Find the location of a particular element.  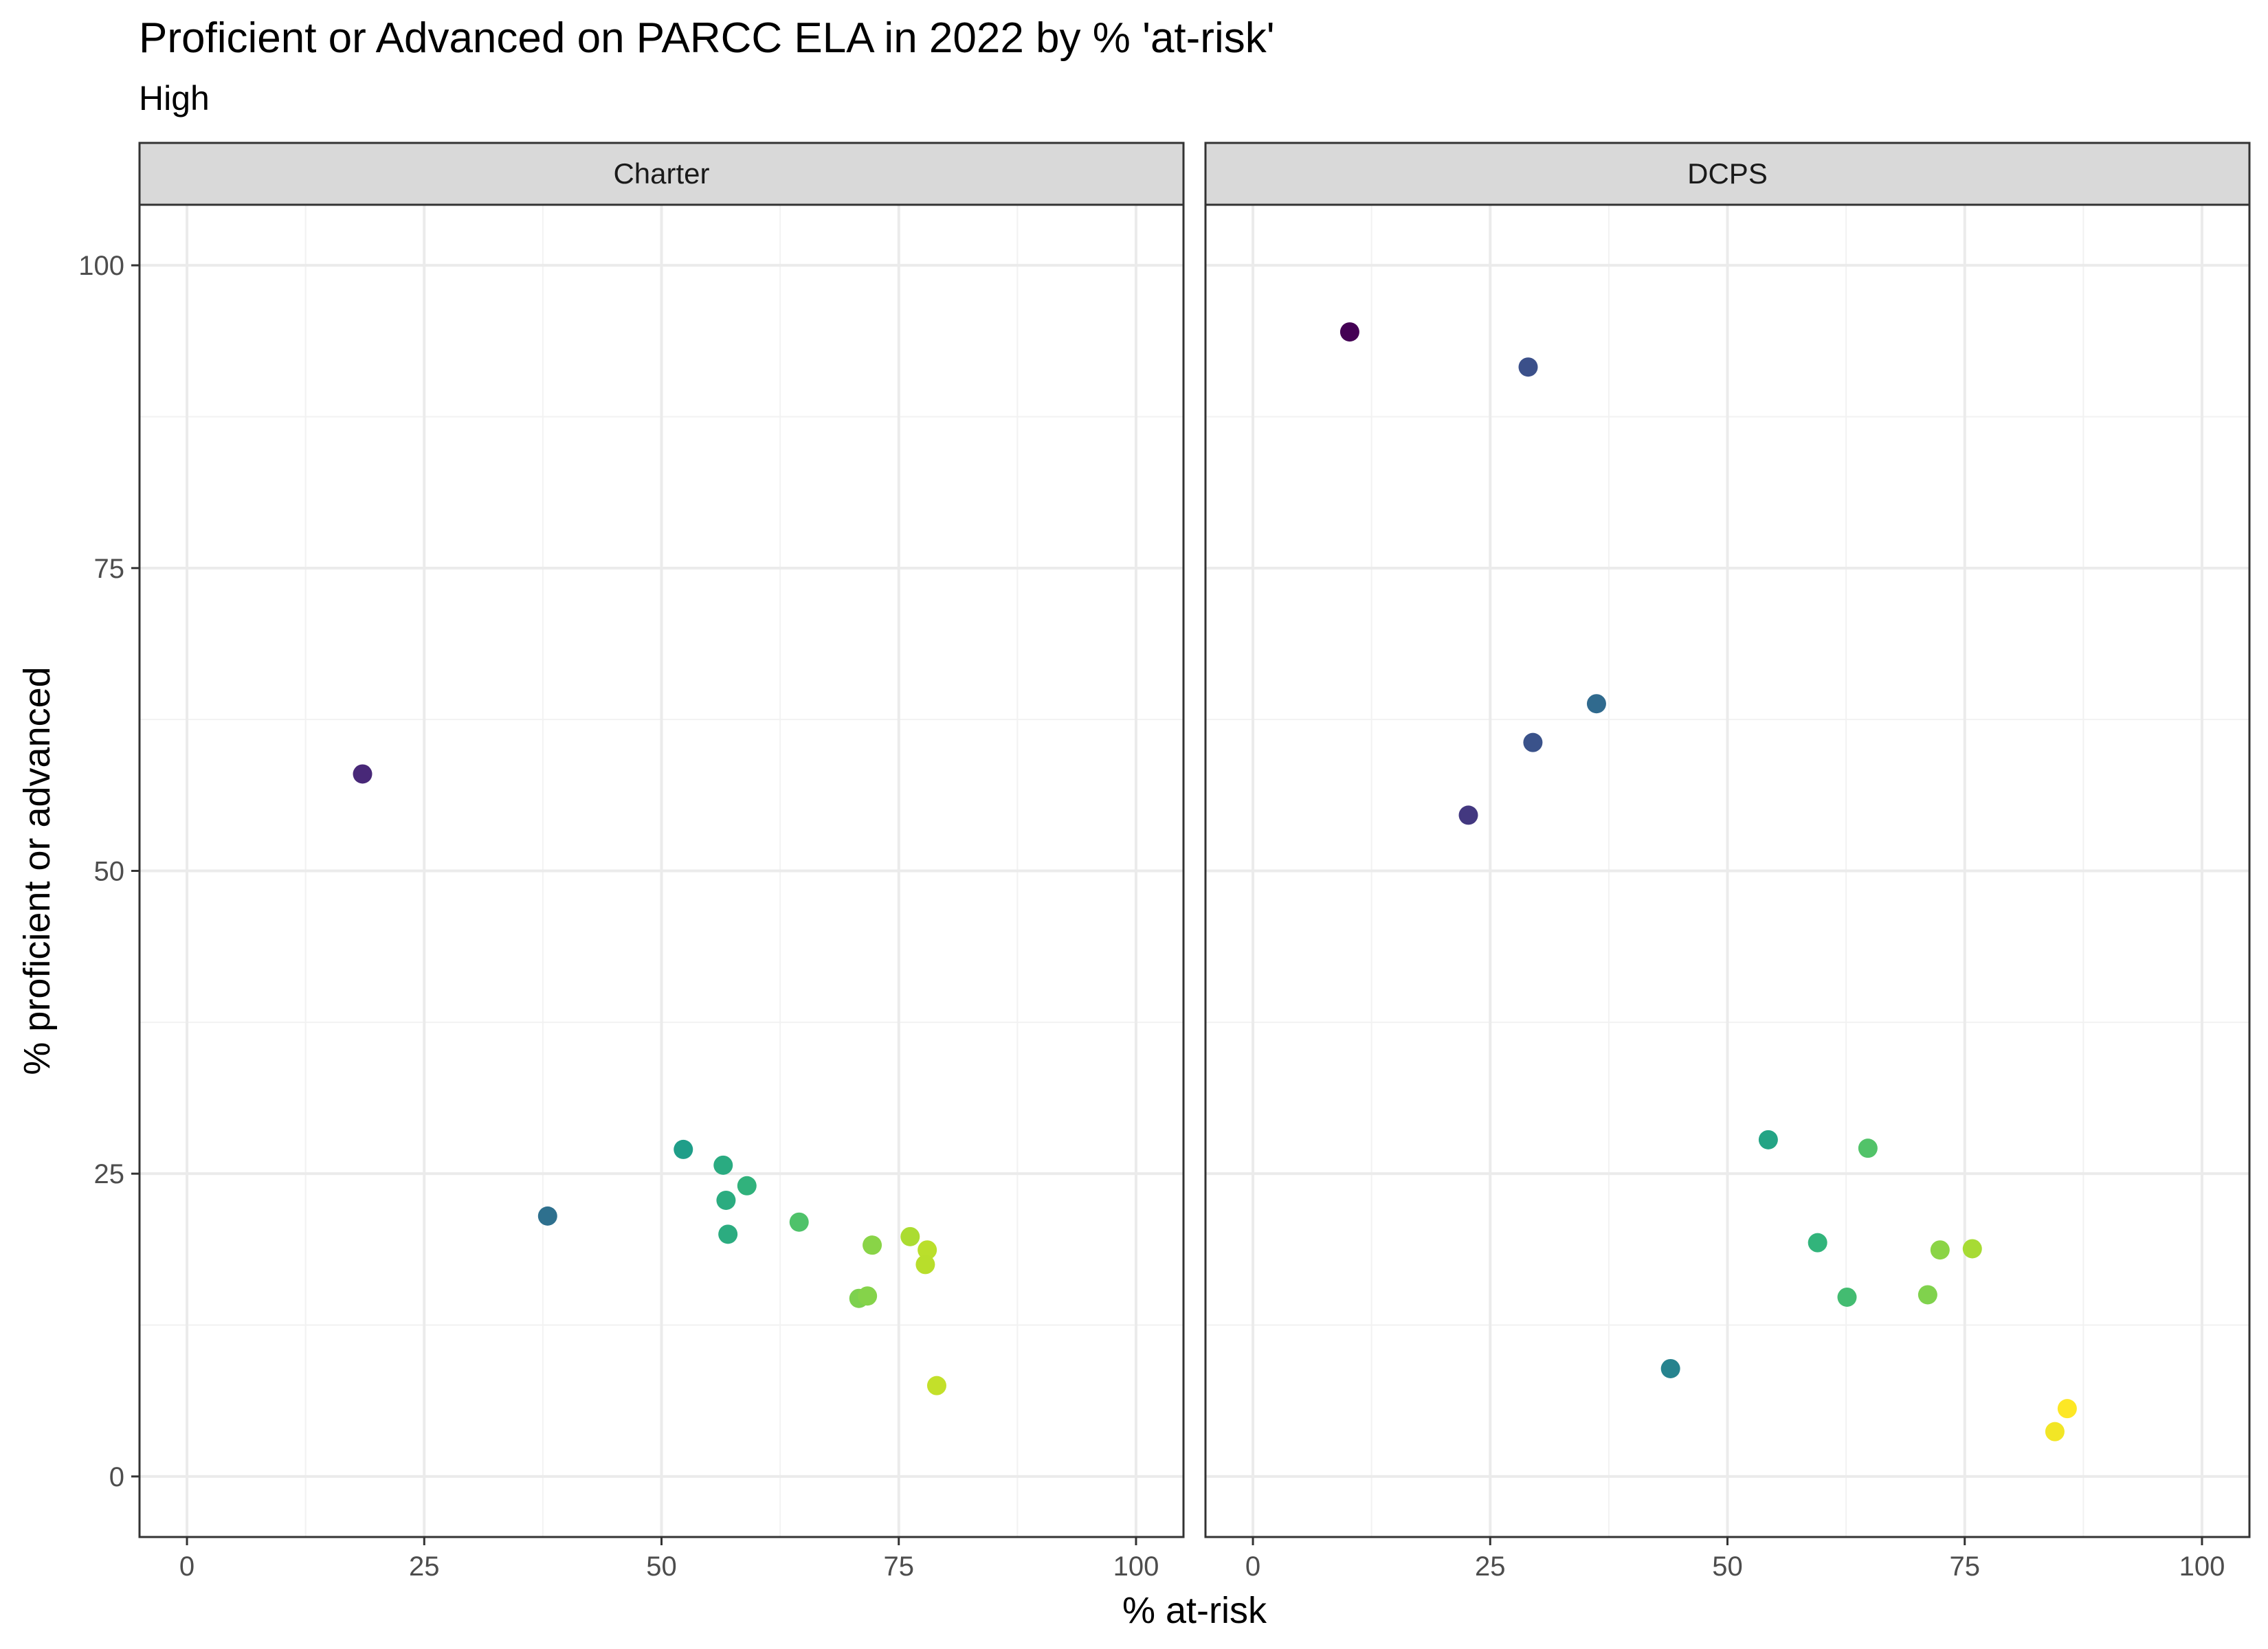

facet-dcps-strip is located at coordinates (1727, 174).